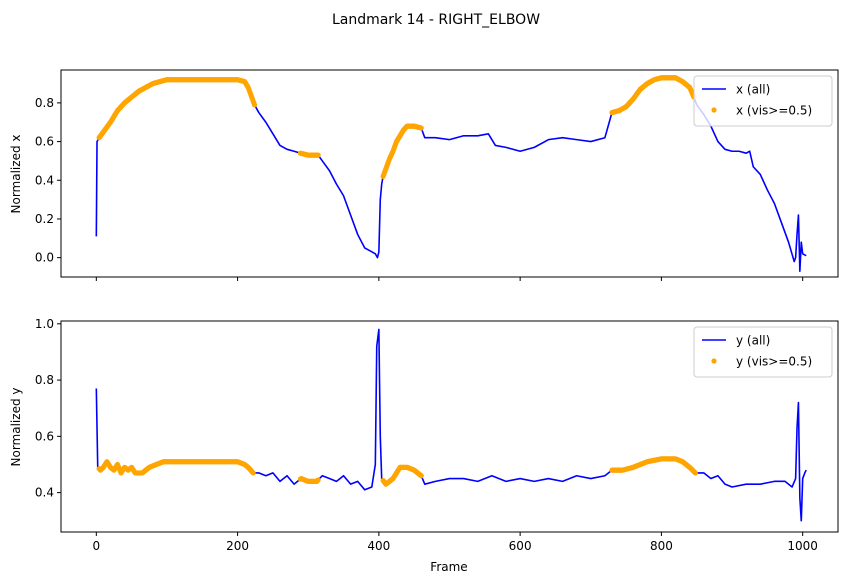 The width and height of the screenshot is (846, 585). What do you see at coordinates (44, 103) in the screenshot?
I see `x-ytick-label: 0.8` at bounding box center [44, 103].